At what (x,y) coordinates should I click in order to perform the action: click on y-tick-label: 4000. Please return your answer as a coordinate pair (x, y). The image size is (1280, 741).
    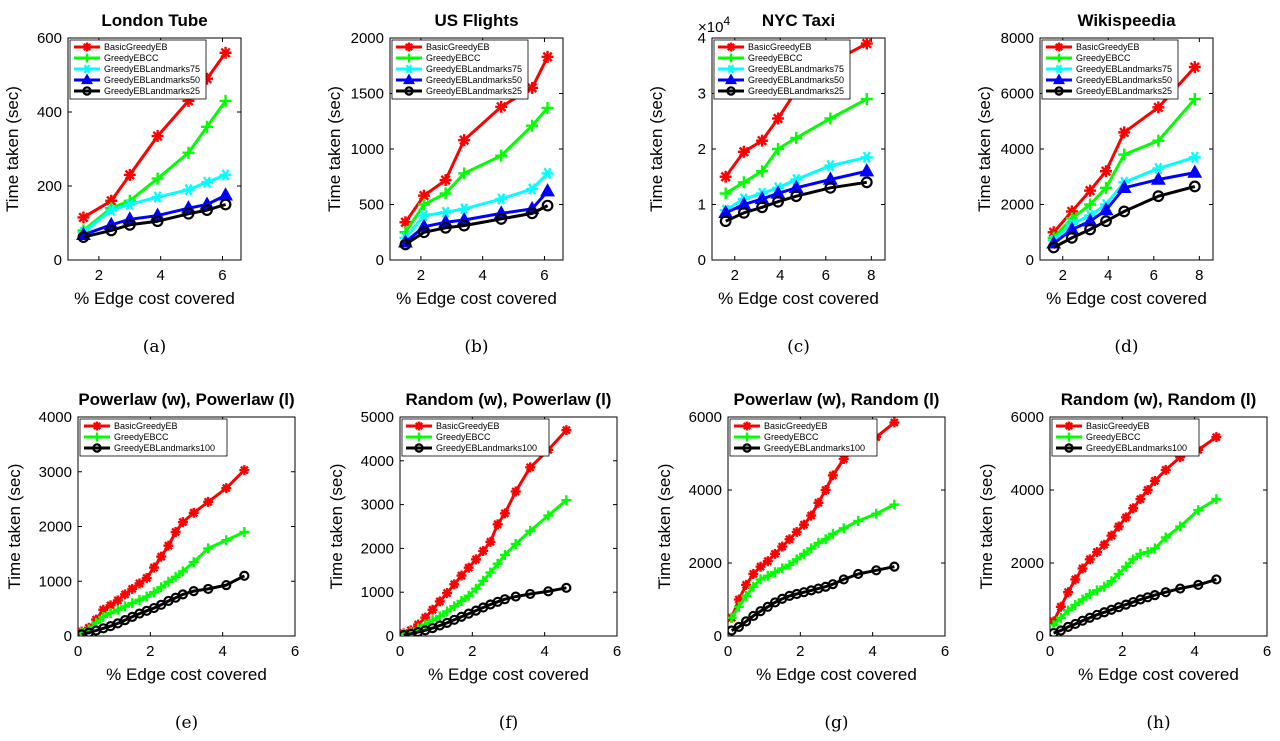
    Looking at the image, I should click on (377, 461).